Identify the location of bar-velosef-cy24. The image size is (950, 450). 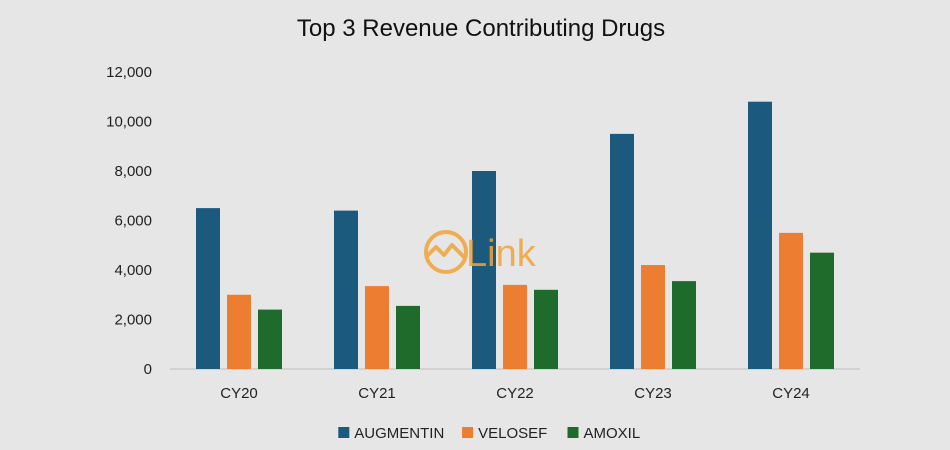
(791, 300).